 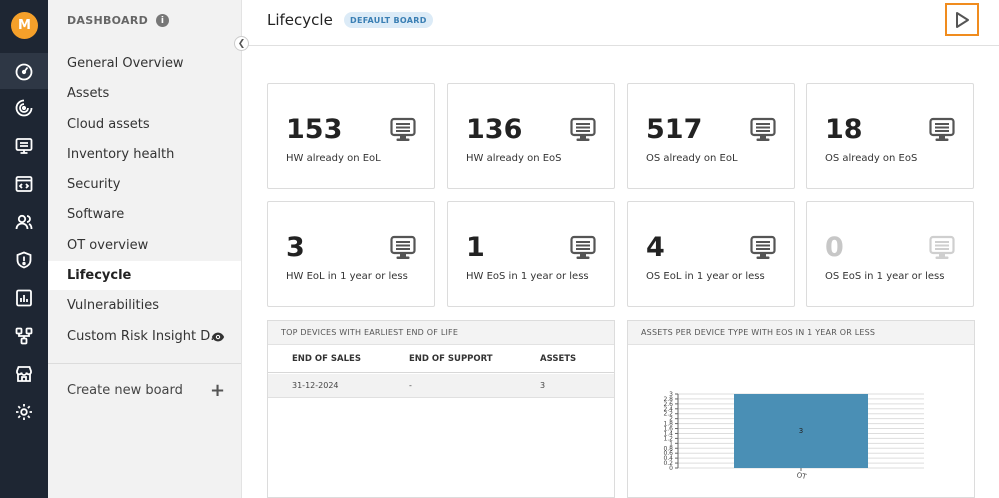 I want to click on kpi-label: HW EoL in 1 year or less, so click(x=347, y=276).